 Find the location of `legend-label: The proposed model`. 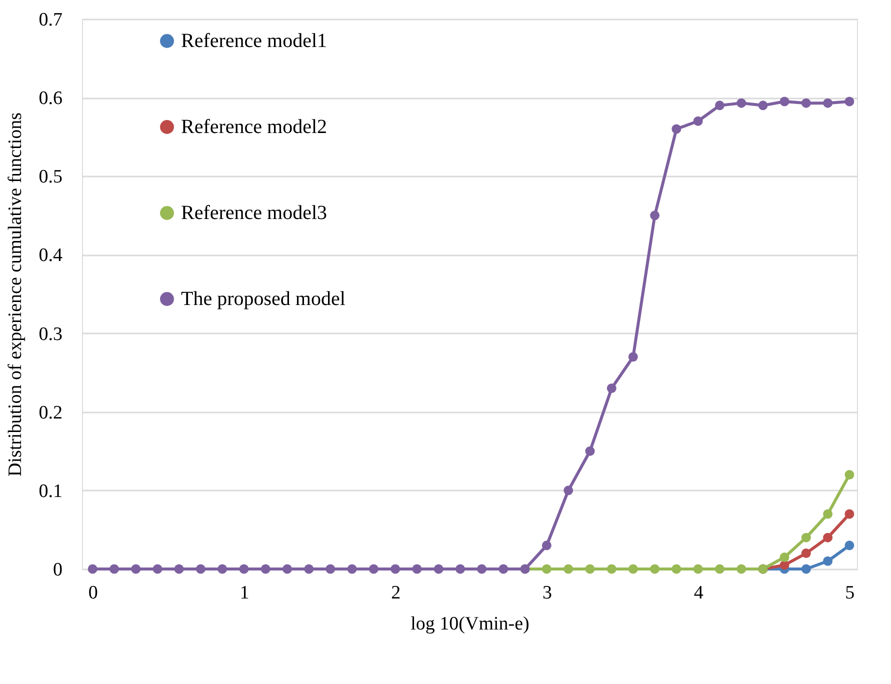

legend-label: The proposed model is located at coordinates (263, 299).